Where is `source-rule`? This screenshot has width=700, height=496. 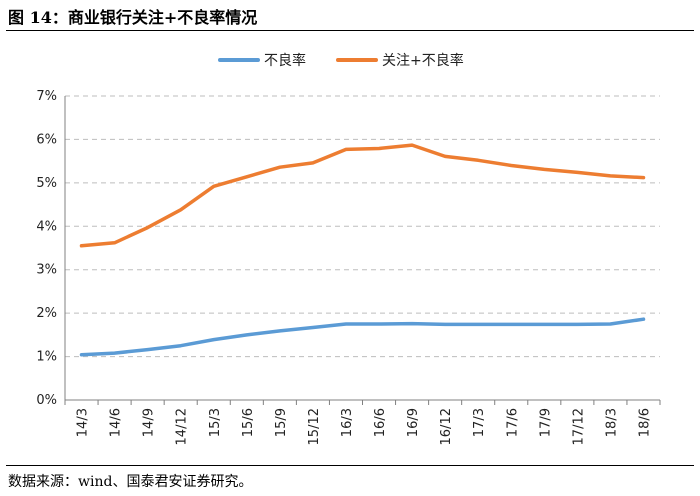 source-rule is located at coordinates (350, 465).